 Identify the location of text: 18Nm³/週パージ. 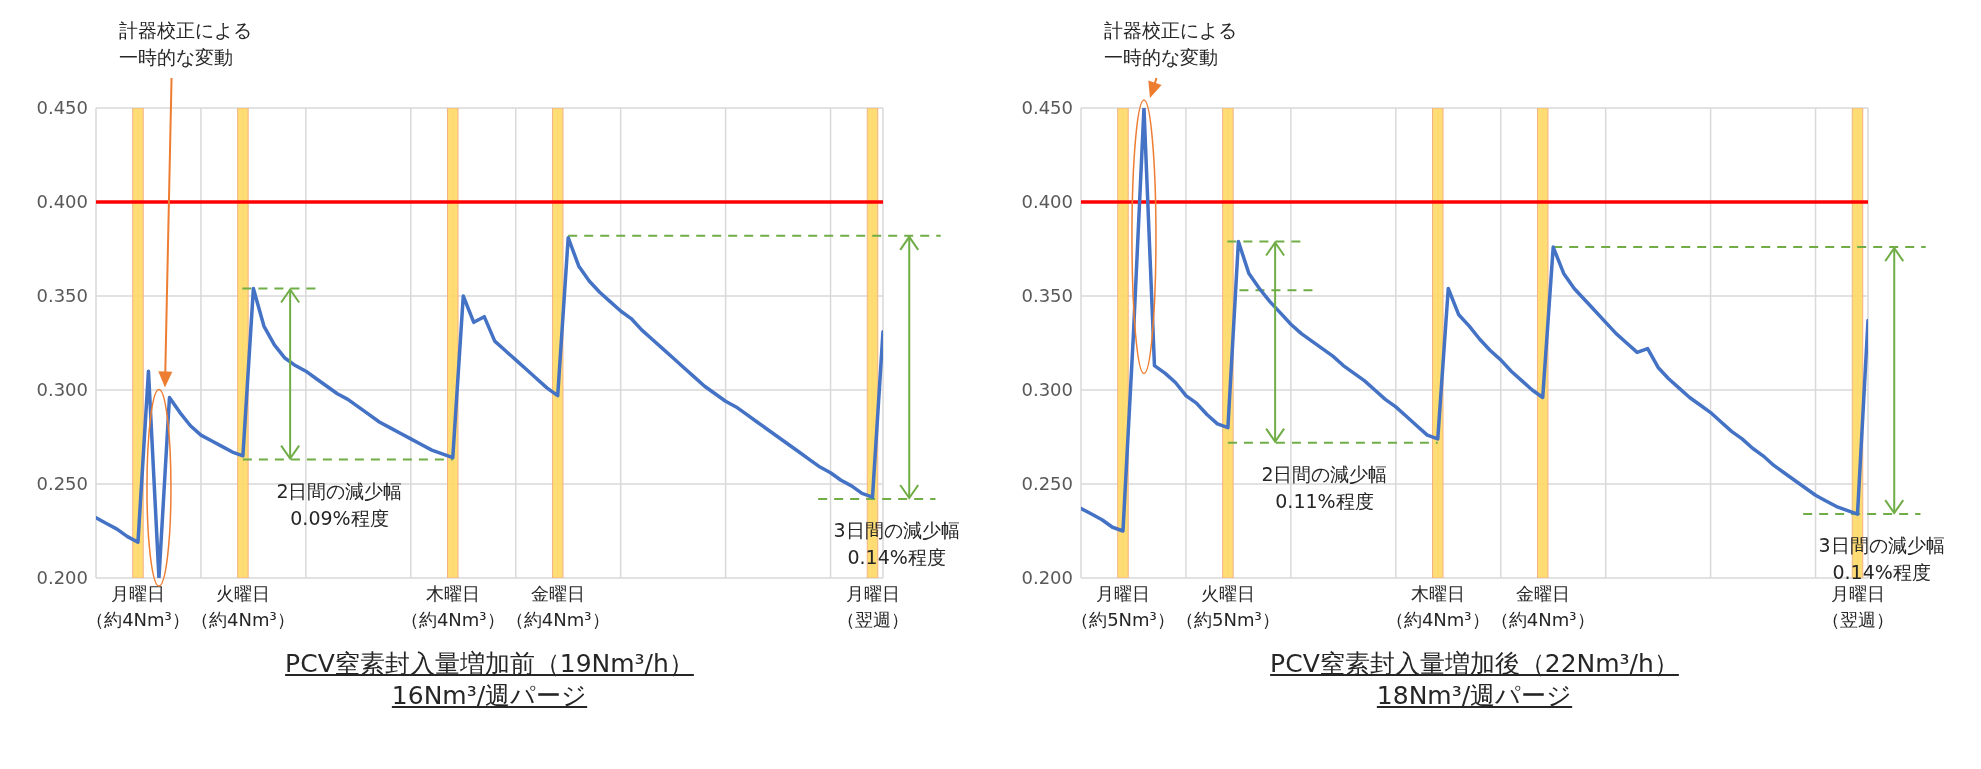
(1474, 695).